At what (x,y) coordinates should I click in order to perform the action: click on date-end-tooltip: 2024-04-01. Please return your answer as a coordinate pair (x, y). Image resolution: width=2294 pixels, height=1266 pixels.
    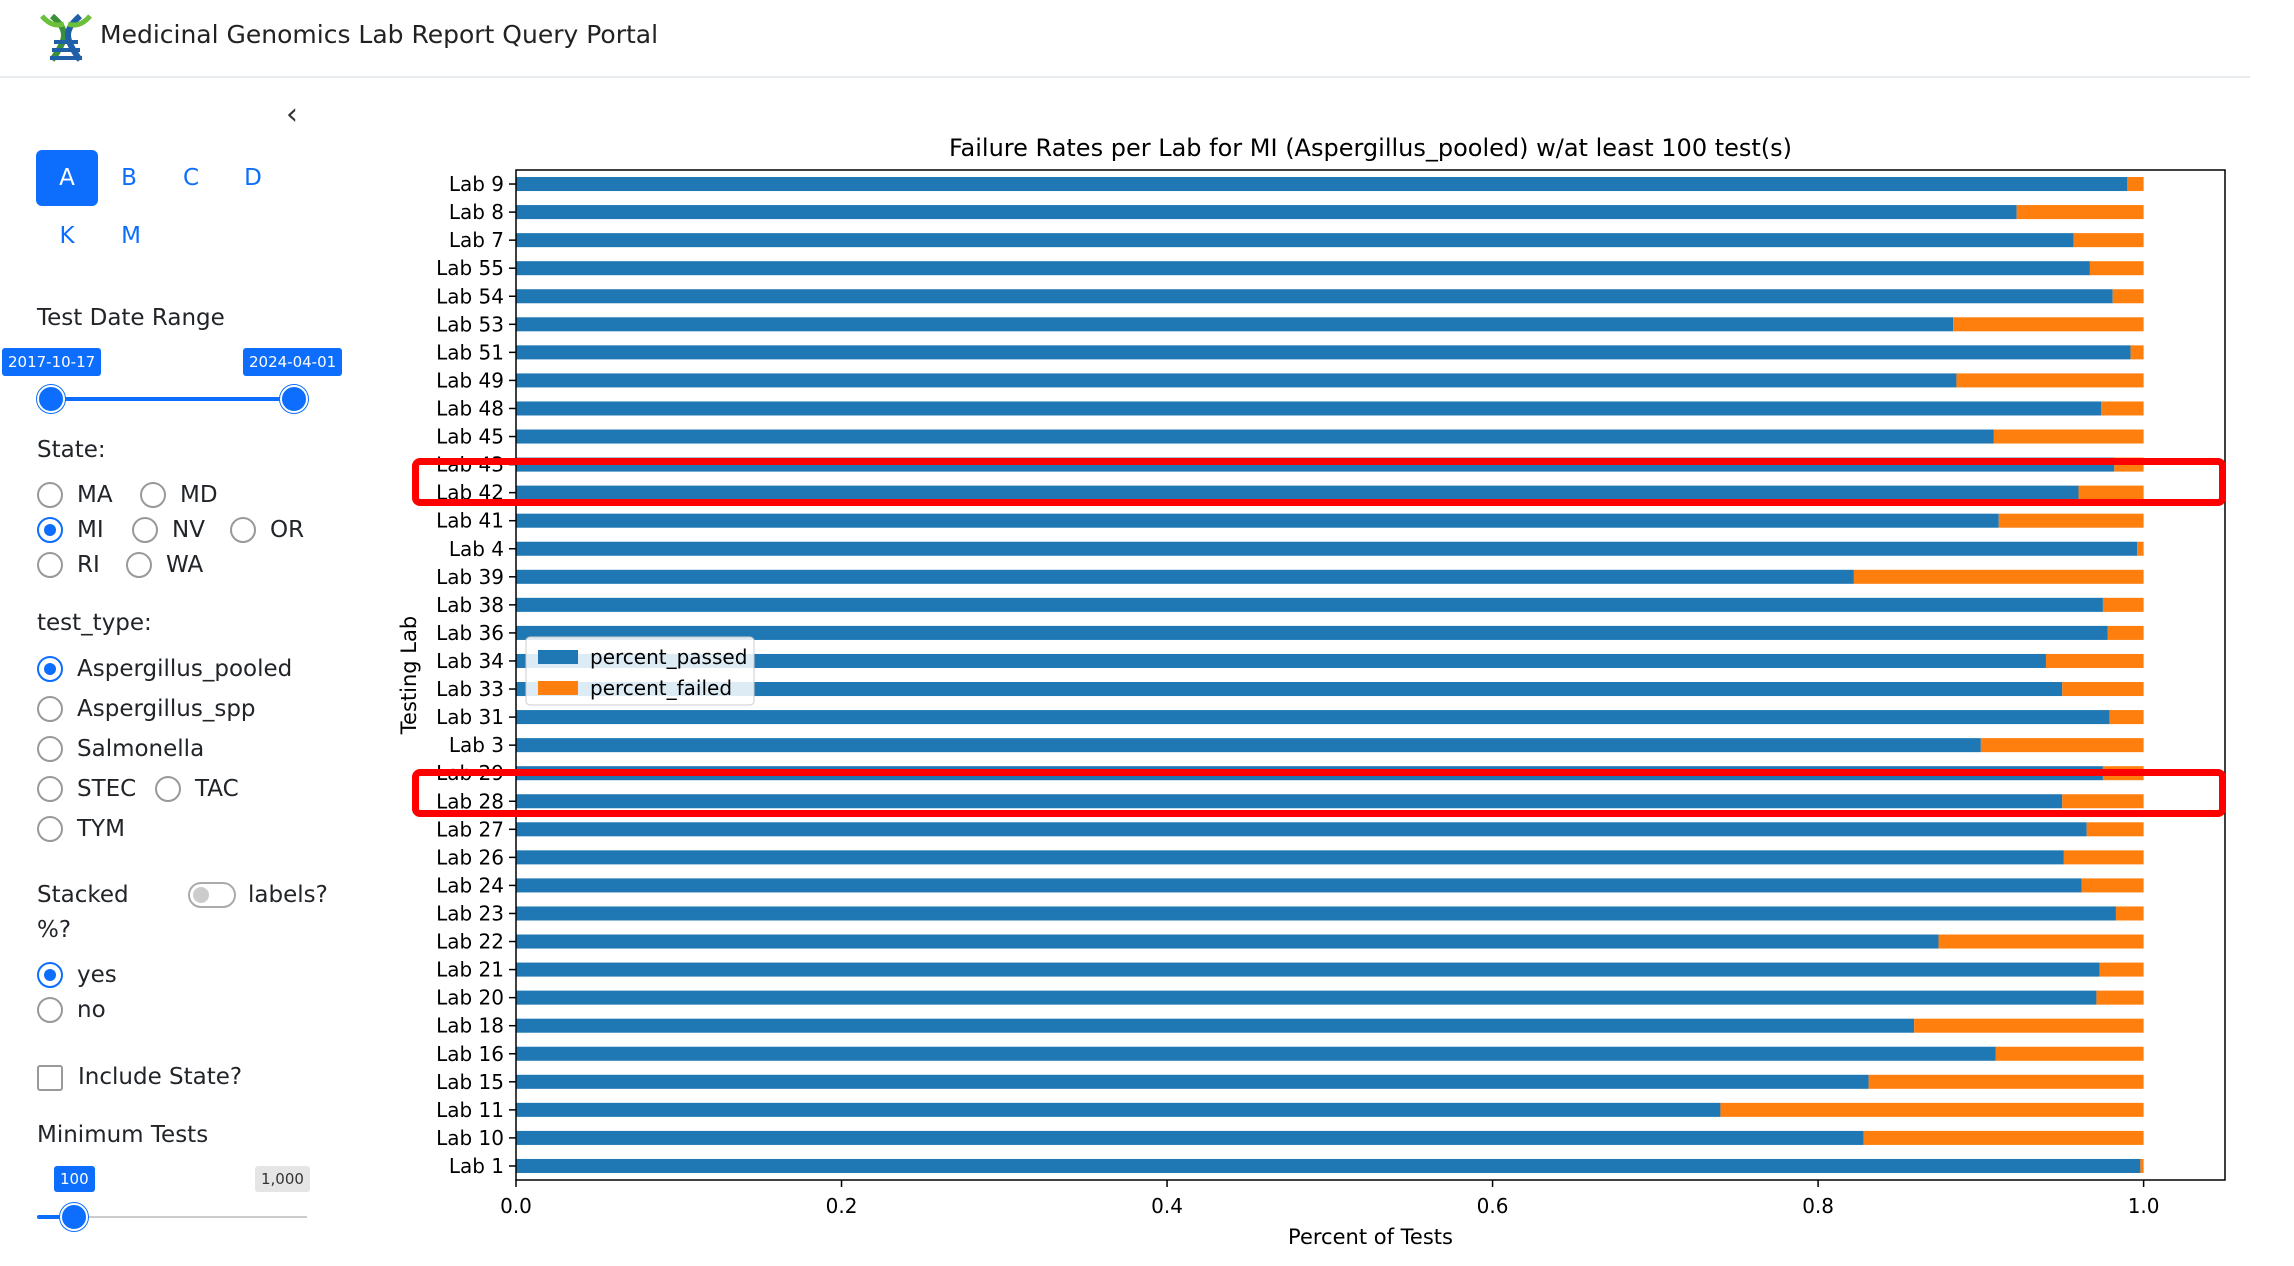
    Looking at the image, I should click on (293, 362).